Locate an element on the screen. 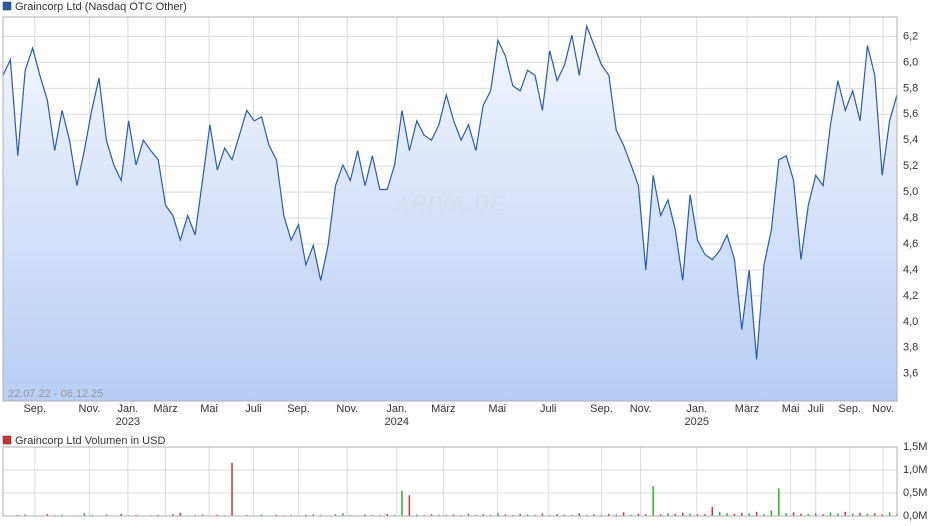 The image size is (940, 526). legend-swatch is located at coordinates (7, 6).